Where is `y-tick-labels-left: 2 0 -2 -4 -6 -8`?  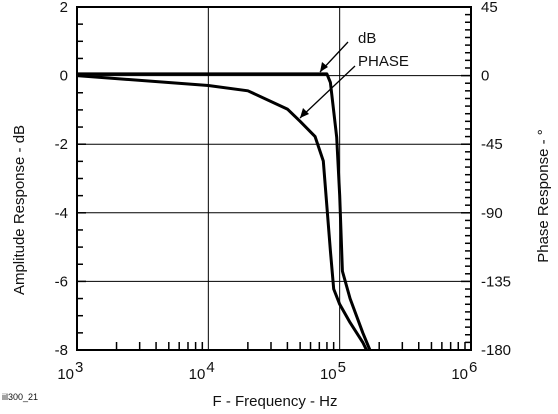 y-tick-labels-left: 2 0 -2 -4 -6 -8 is located at coordinates (61, 179).